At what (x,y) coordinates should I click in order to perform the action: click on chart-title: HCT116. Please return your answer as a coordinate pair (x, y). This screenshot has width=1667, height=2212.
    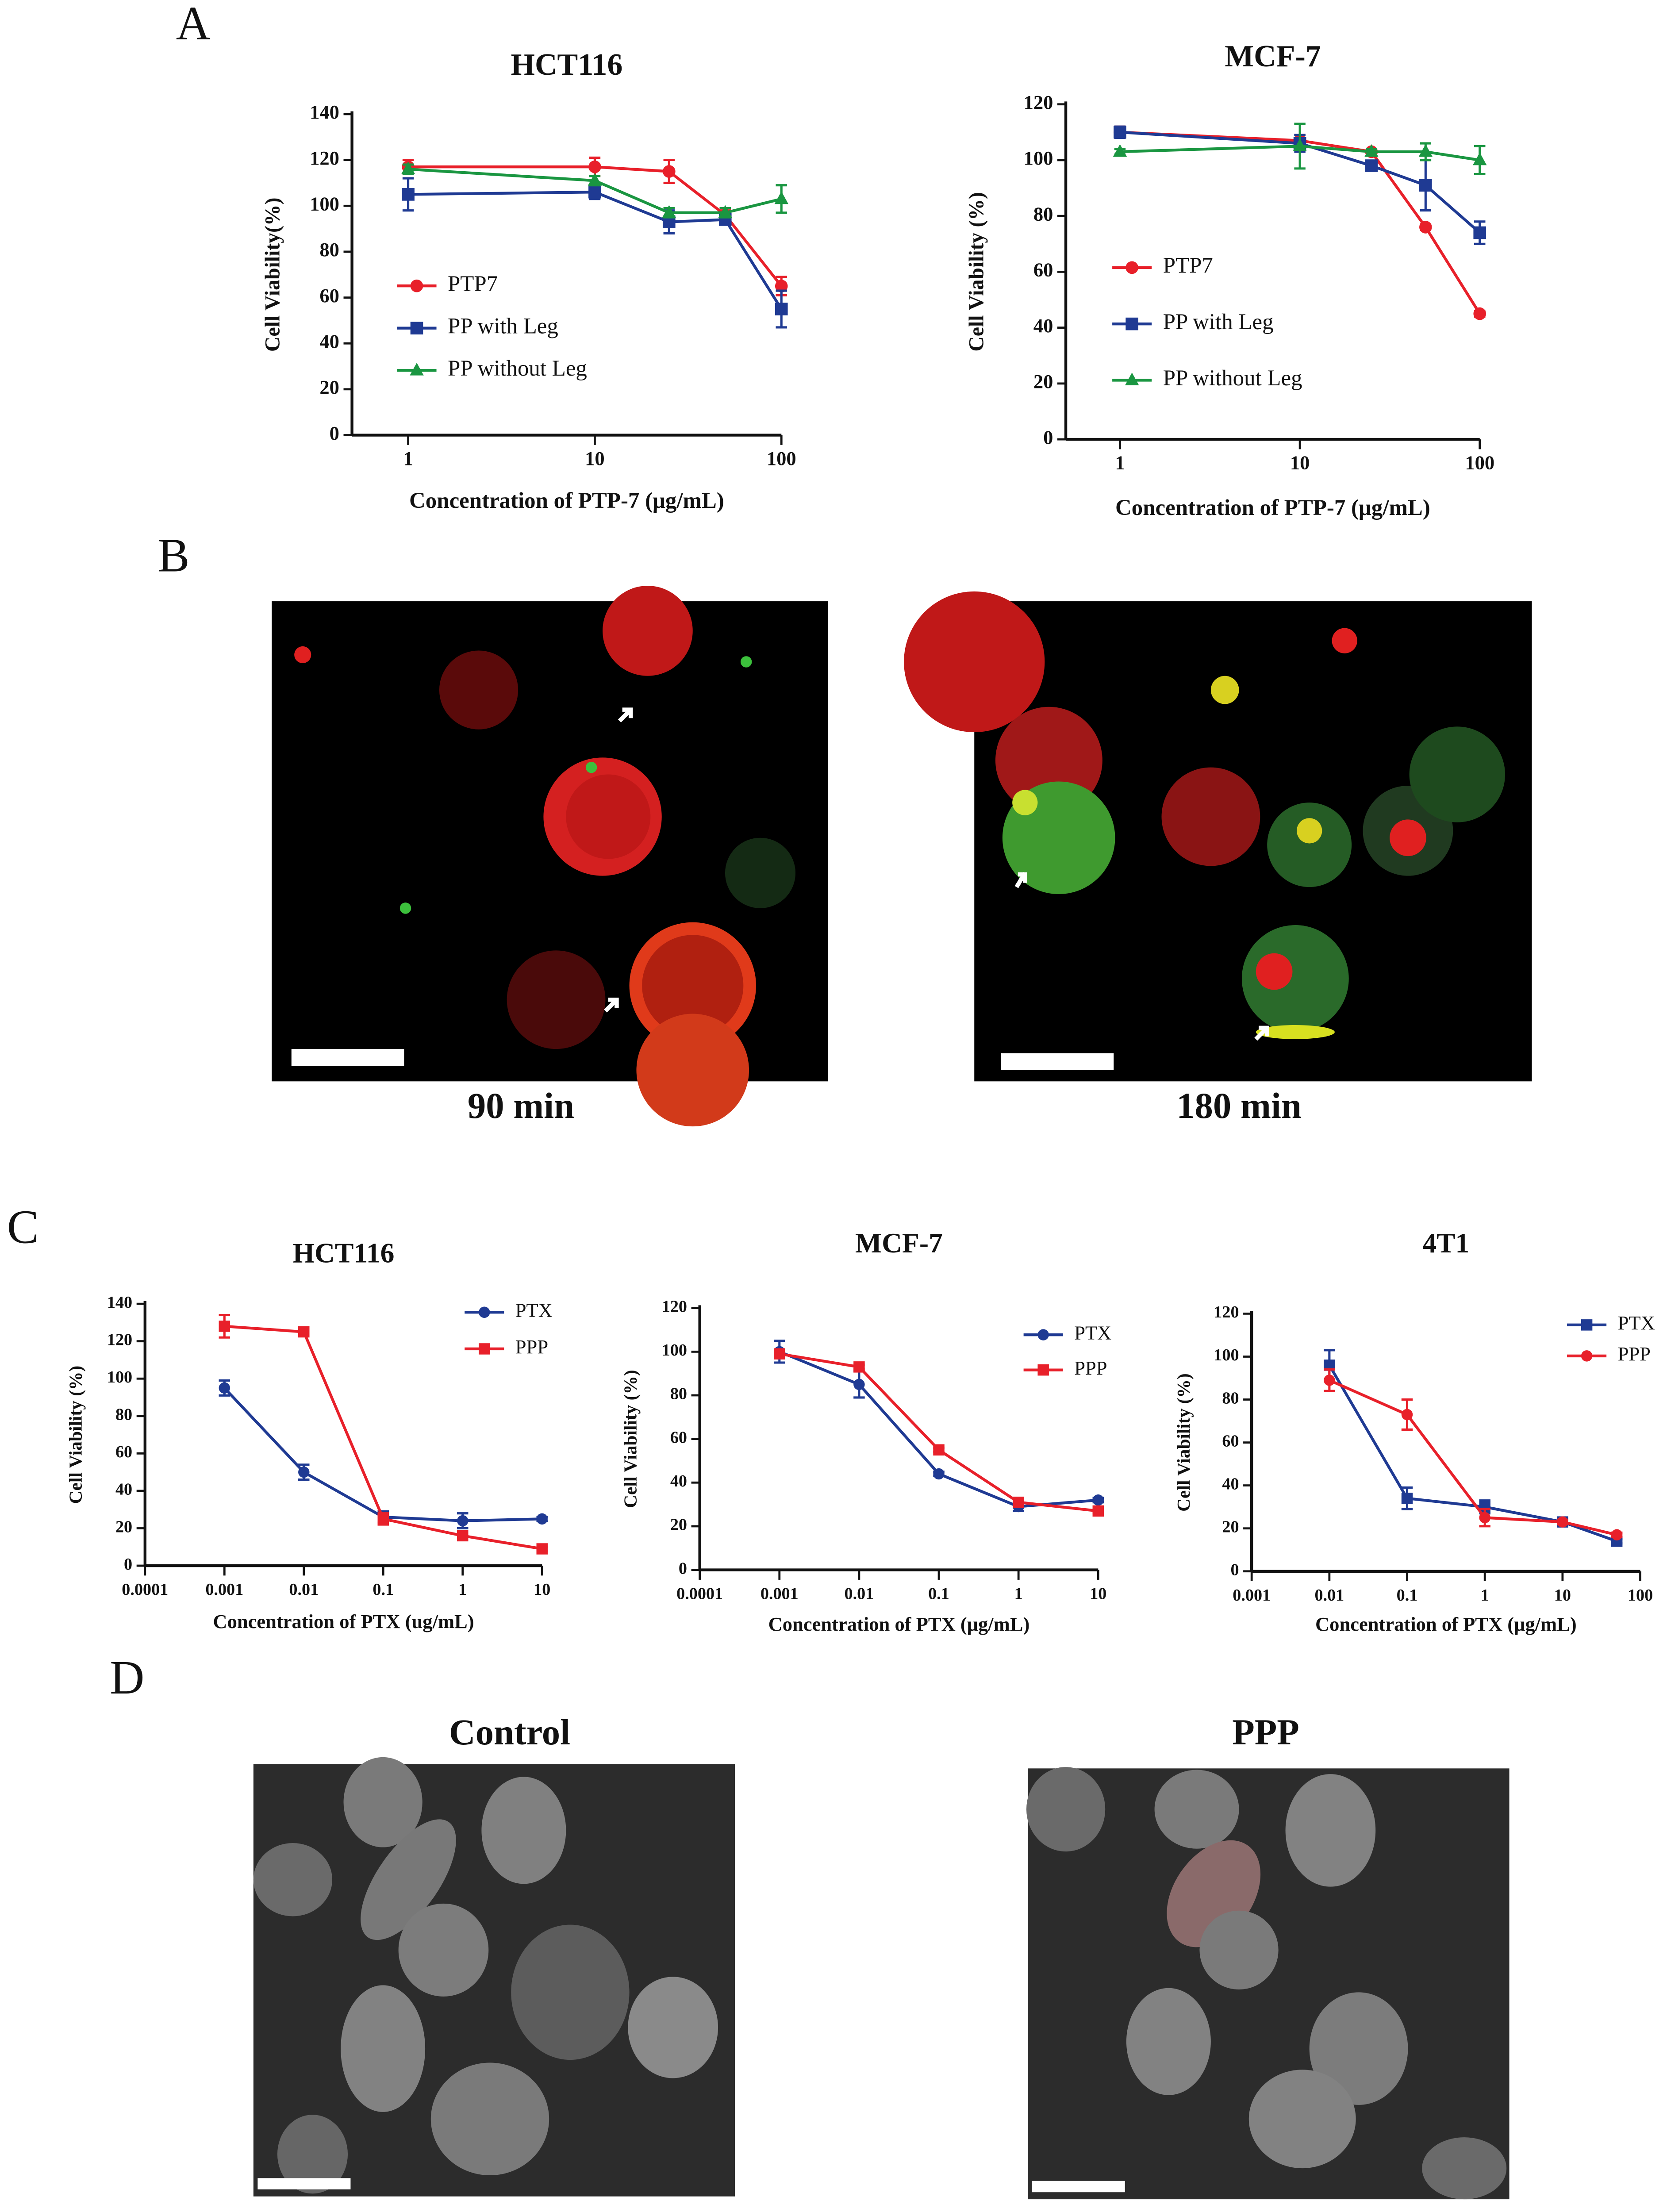
    Looking at the image, I should click on (344, 1253).